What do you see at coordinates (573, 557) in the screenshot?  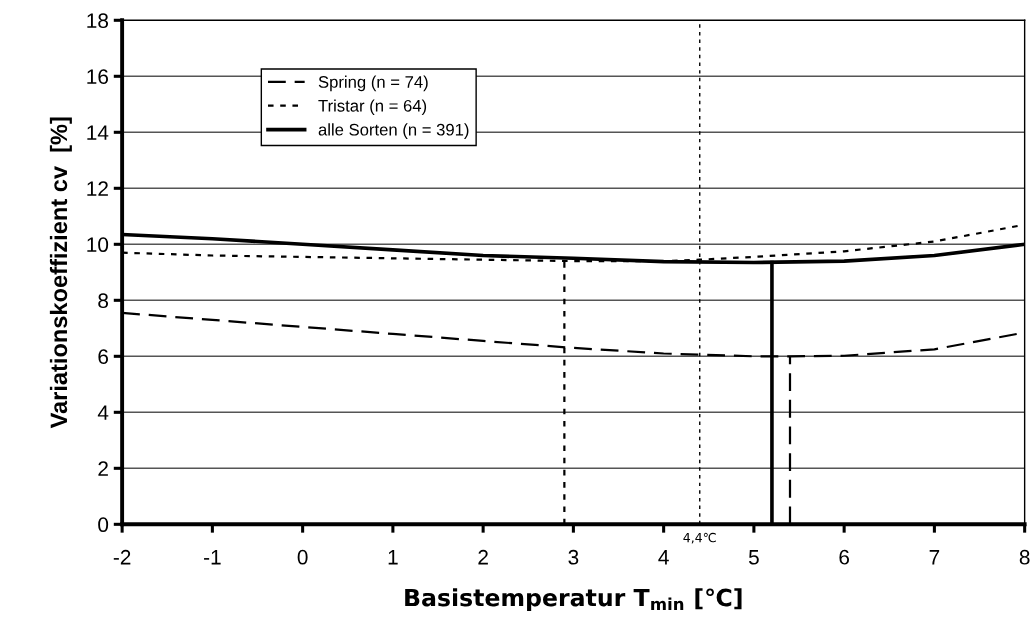 I see `x-tick-label: 3` at bounding box center [573, 557].